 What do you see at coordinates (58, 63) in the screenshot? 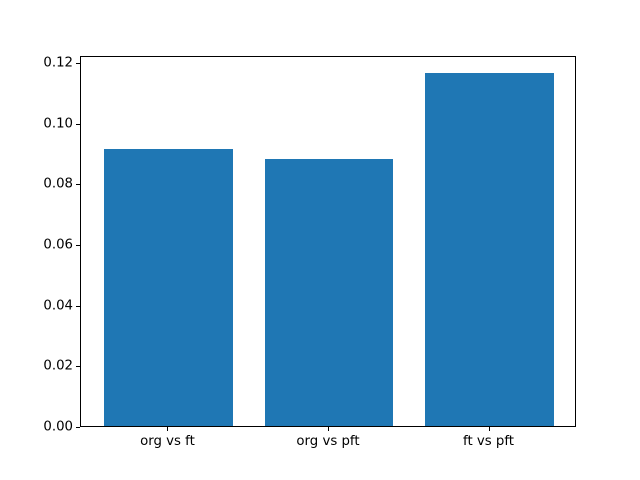
I see `y-tick-label: 0.12` at bounding box center [58, 63].